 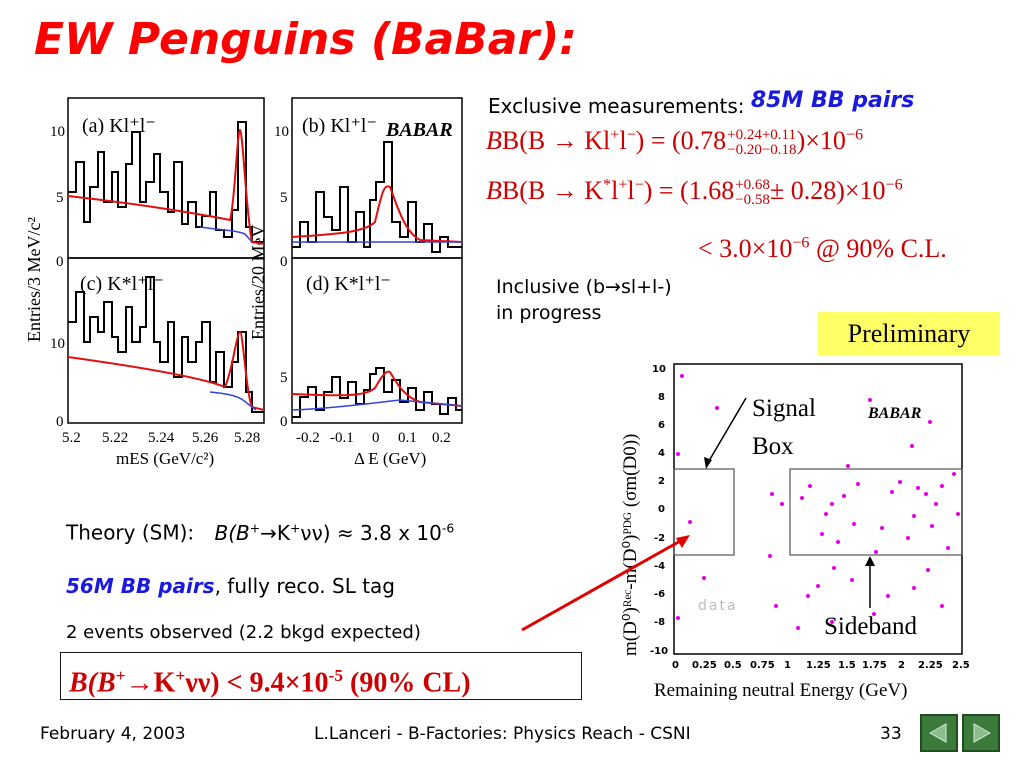 I want to click on pairs-56m: 56M BB pairs, so click(x=140, y=586).